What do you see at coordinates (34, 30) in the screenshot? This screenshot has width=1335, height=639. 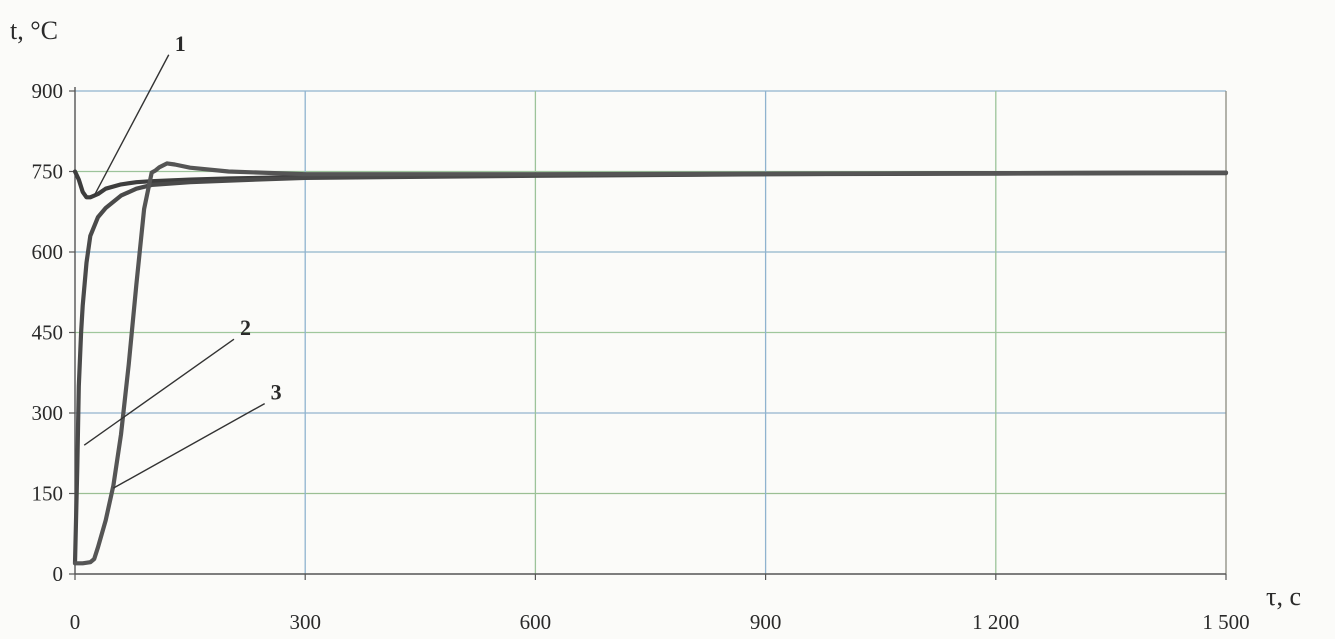 I see `y-axis-title: t, °C` at bounding box center [34, 30].